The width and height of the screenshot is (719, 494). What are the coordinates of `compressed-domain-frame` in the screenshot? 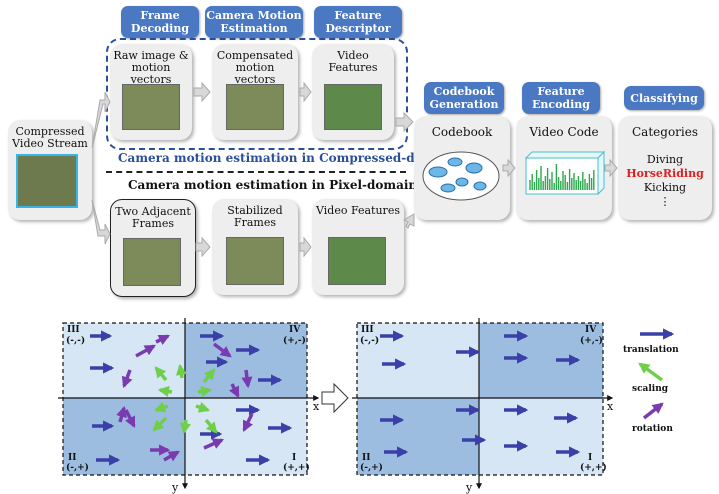 It's located at (257, 94).